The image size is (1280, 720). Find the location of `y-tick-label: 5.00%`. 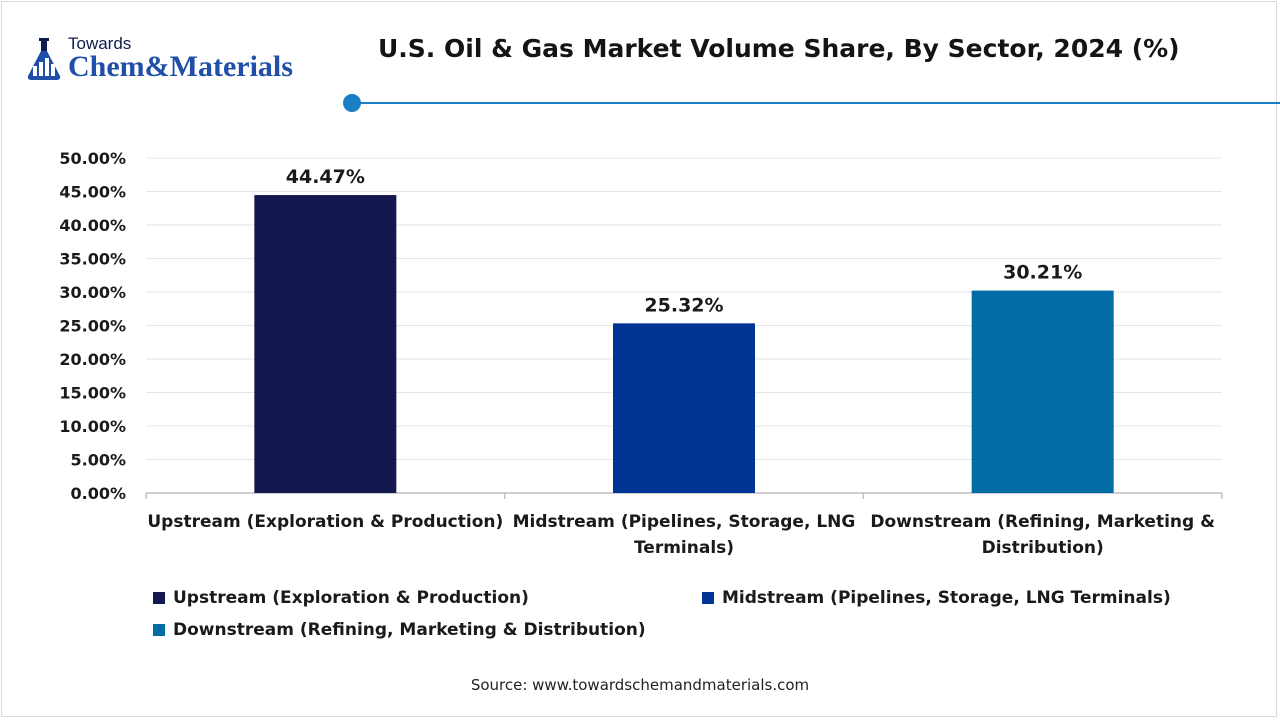

y-tick-label: 5.00% is located at coordinates (98, 460).